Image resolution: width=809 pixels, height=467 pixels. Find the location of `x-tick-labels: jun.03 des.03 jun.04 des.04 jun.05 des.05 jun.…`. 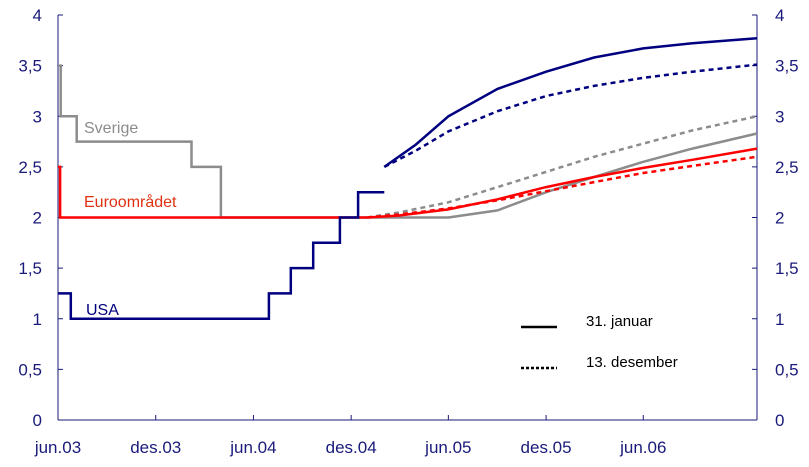

x-tick-labels: jun.03 des.03 jun.04 des.04 jun.05 des.05 jun.… is located at coordinates (350, 447).